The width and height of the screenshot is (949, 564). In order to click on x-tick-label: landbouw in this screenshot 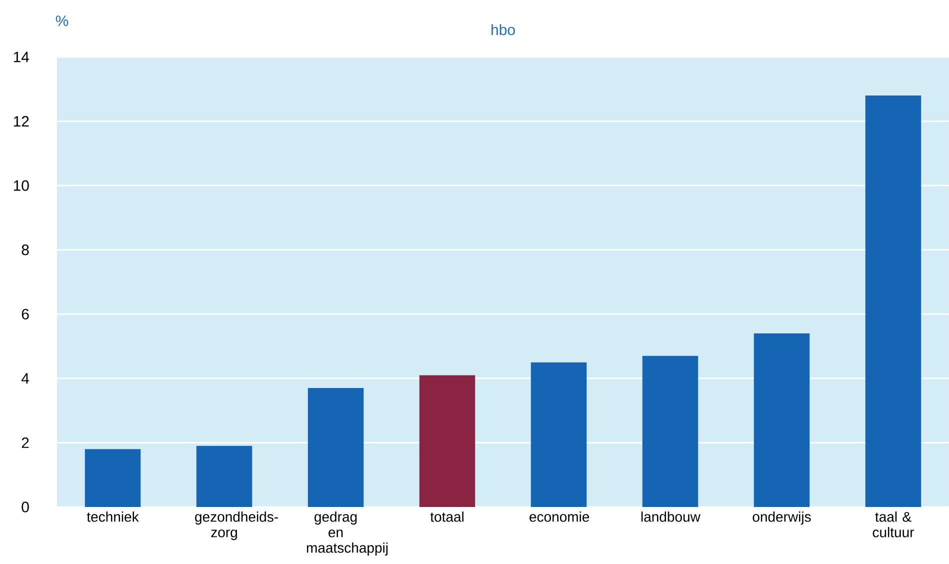, I will do `click(670, 517)`.